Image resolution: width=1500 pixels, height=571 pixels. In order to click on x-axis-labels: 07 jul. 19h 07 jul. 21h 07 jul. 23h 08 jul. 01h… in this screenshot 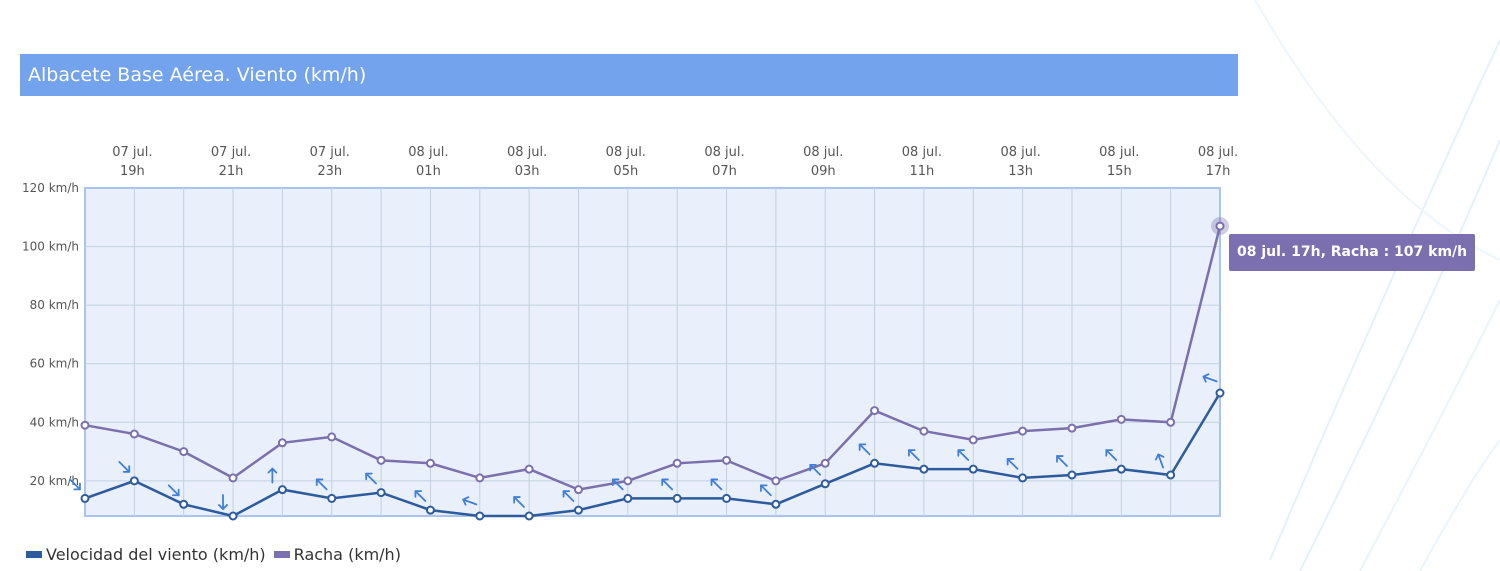, I will do `click(675, 162)`.